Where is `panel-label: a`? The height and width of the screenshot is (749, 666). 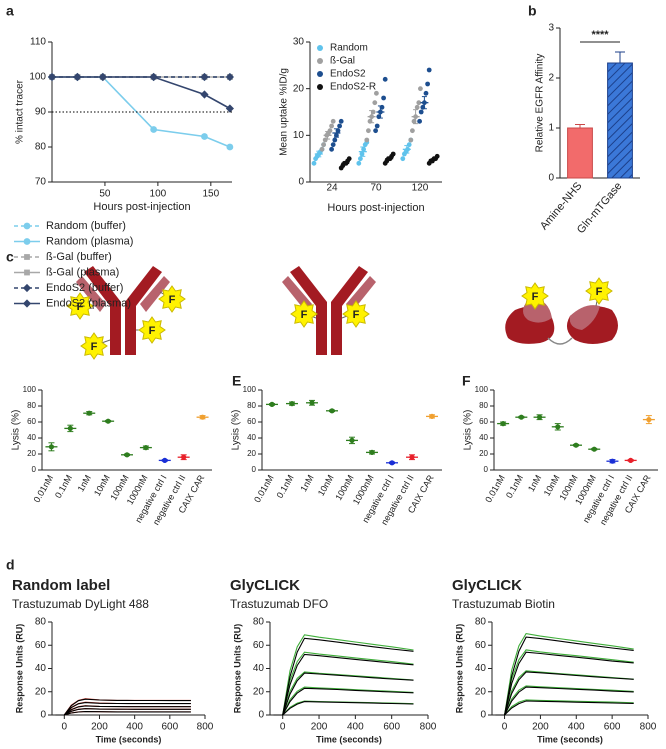
panel-label: a is located at coordinates (10, 11).